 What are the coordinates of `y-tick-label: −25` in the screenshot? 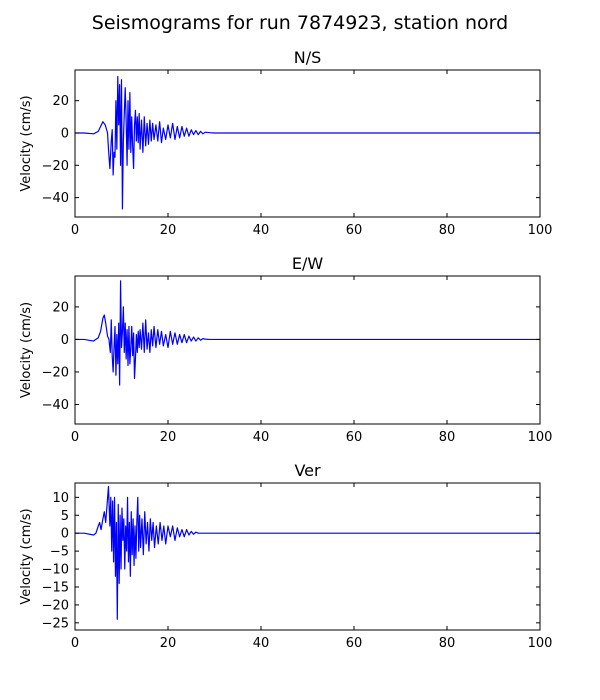 It's located at (55, 623).